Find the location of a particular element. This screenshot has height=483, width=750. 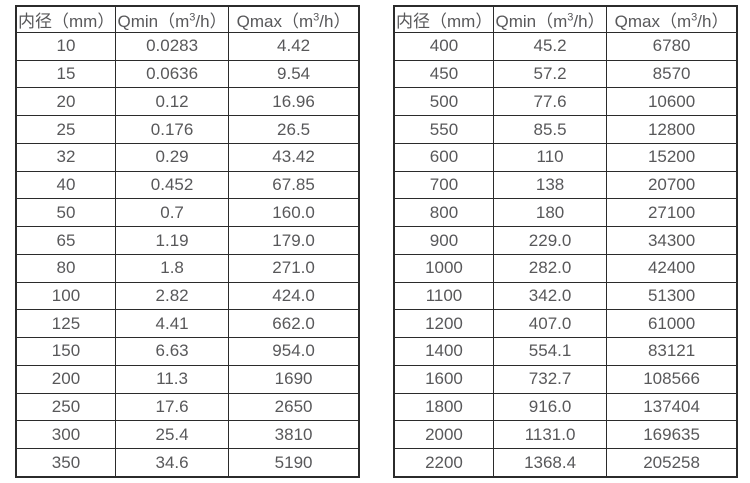

cell-diameter: 350 is located at coordinates (65, 463).